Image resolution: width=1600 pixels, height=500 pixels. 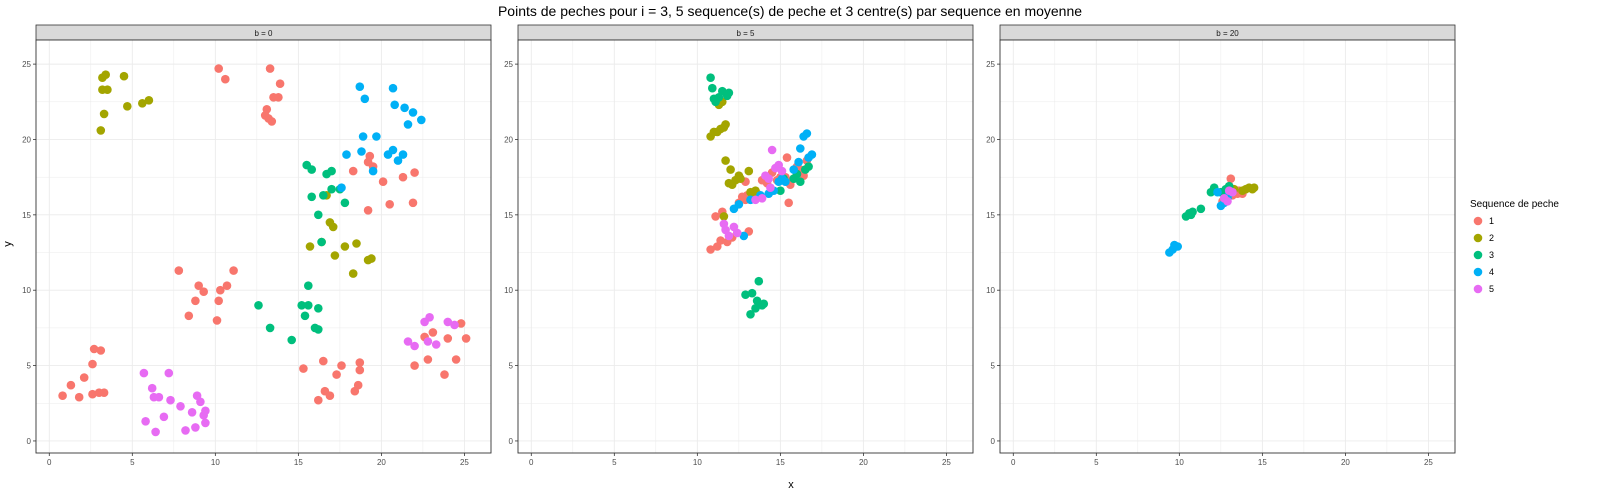 What do you see at coordinates (1262, 462) in the screenshot?
I see `x-tick-label: 15` at bounding box center [1262, 462].